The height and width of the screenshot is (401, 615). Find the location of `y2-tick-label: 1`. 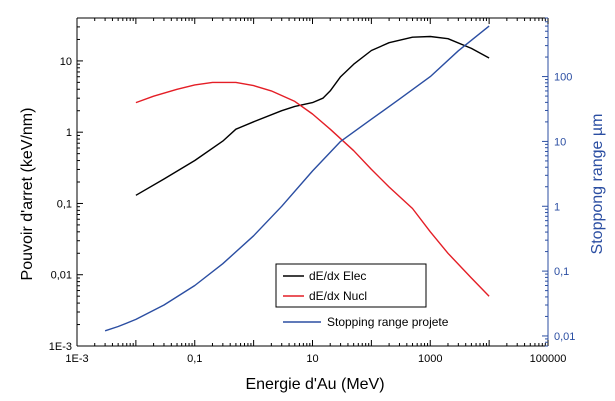

y2-tick-label: 1 is located at coordinates (557, 207).